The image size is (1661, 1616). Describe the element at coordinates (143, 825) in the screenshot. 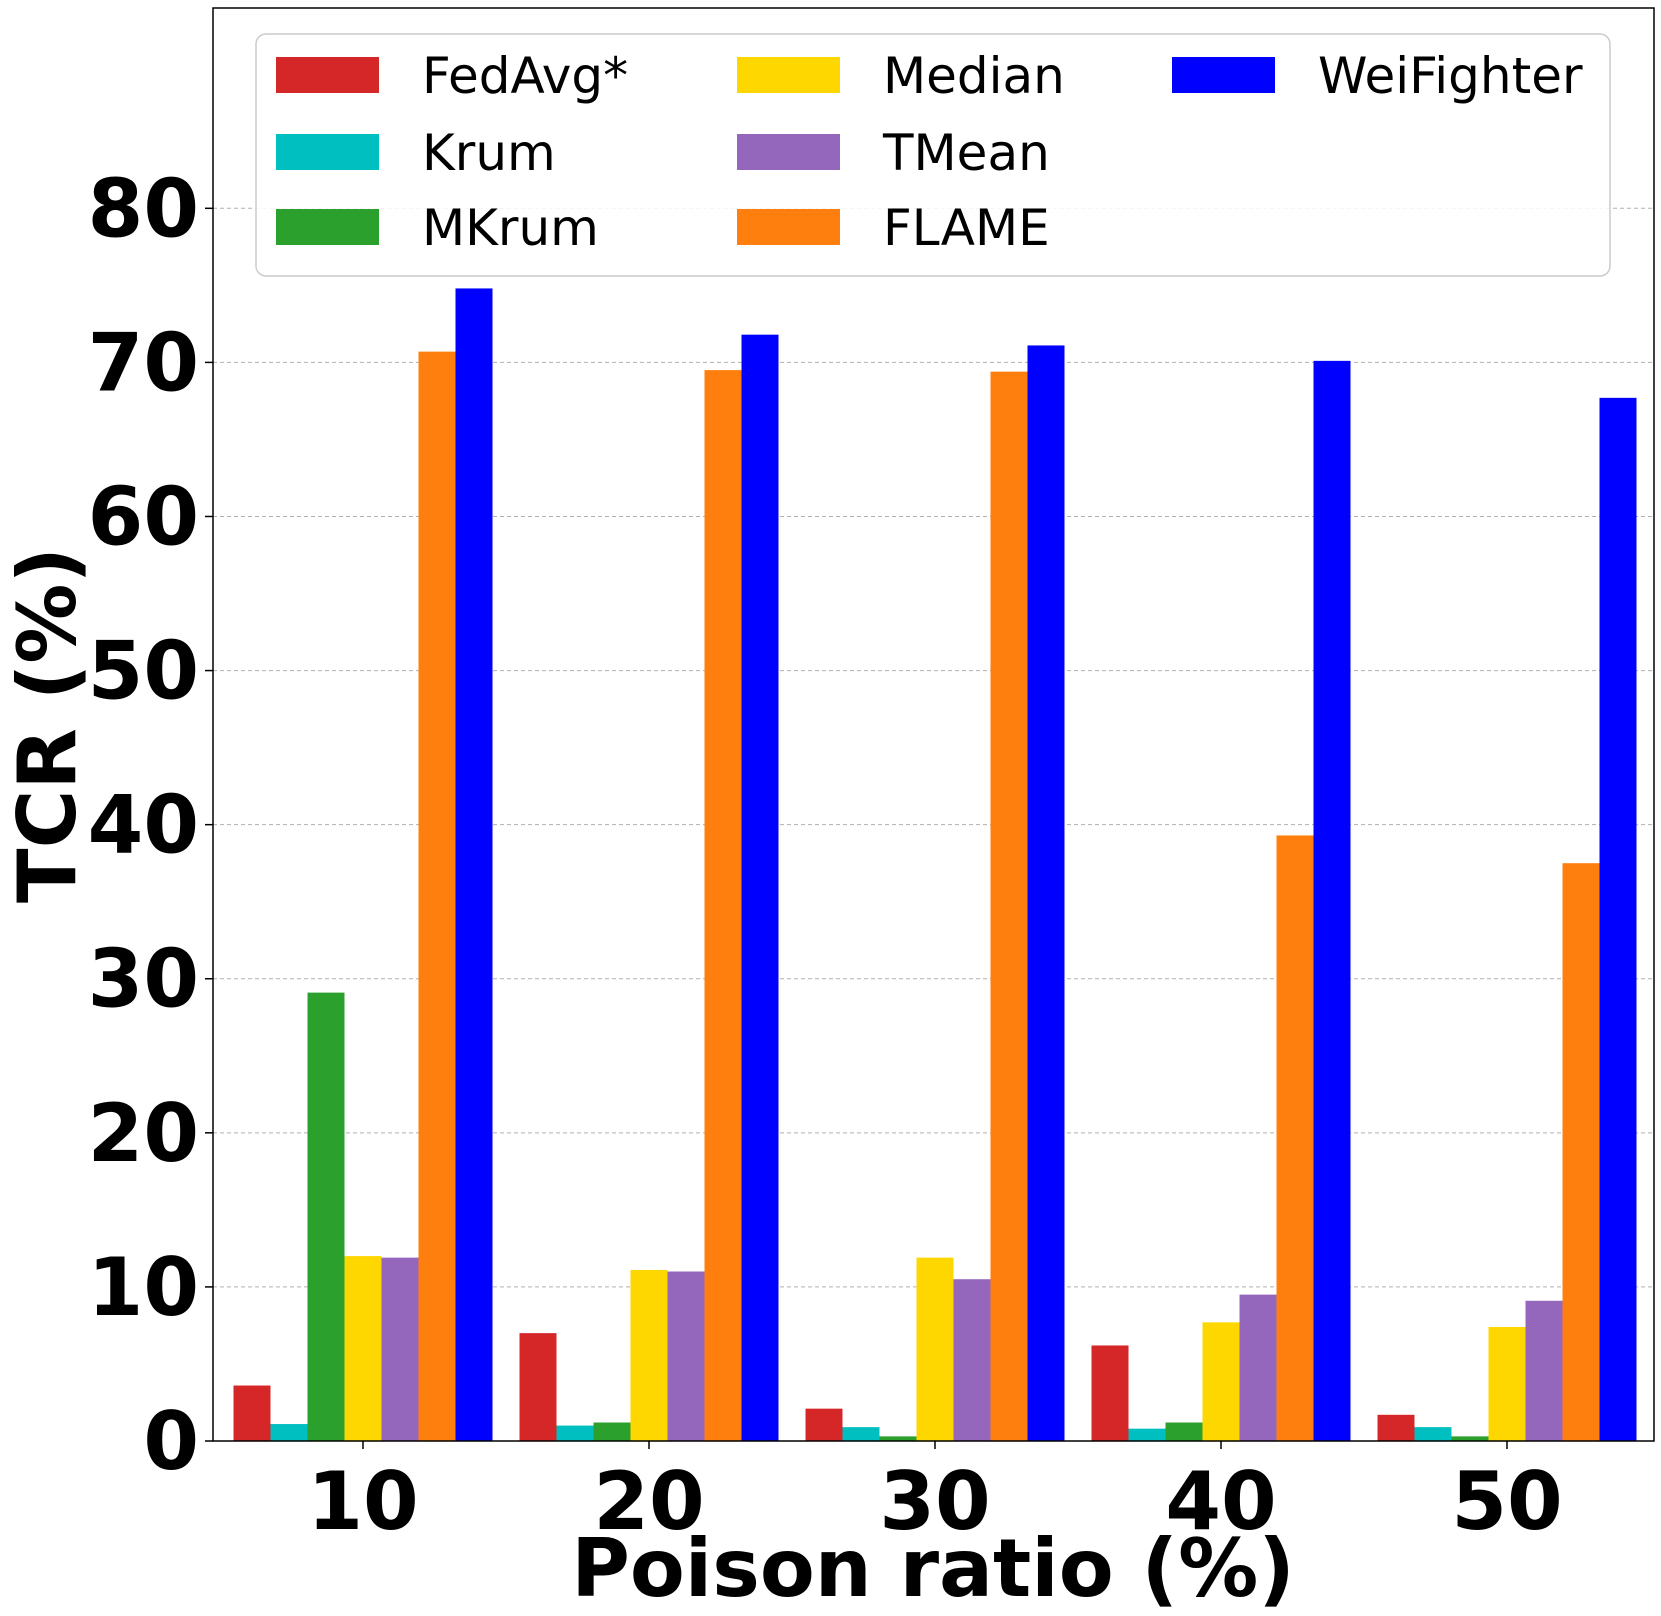

I see `y-tick-label: 40` at that location.